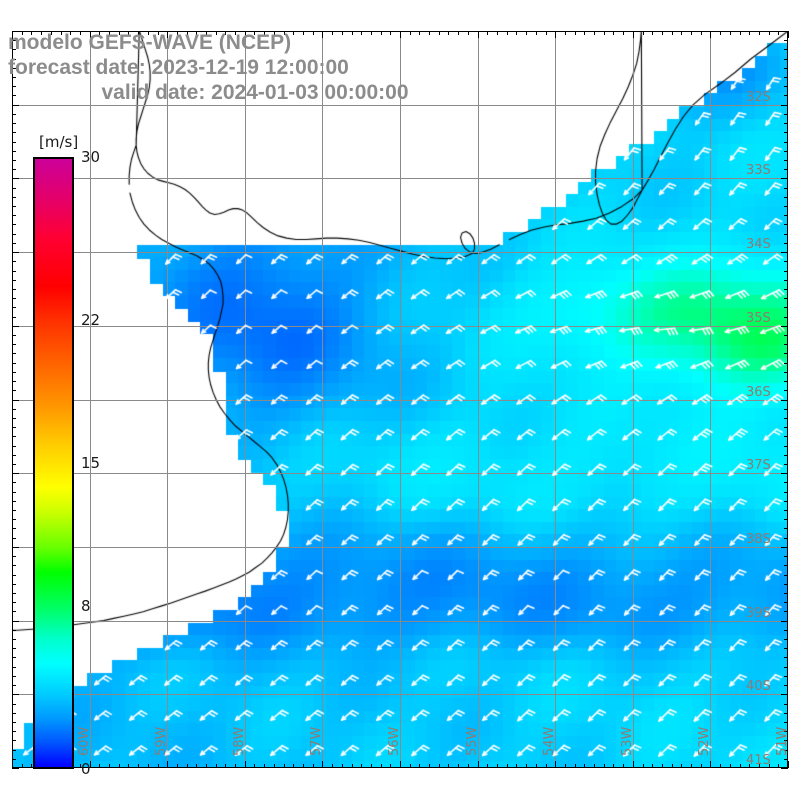 The width and height of the screenshot is (800, 800). I want to click on latitude-label: 32S, so click(758, 97).